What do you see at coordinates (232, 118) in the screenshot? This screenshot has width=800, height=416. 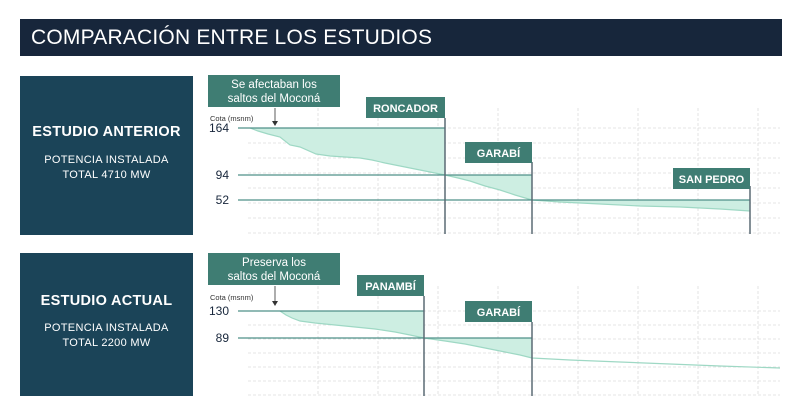 I see `cota-label-anterior: Cota (msnm)` at bounding box center [232, 118].